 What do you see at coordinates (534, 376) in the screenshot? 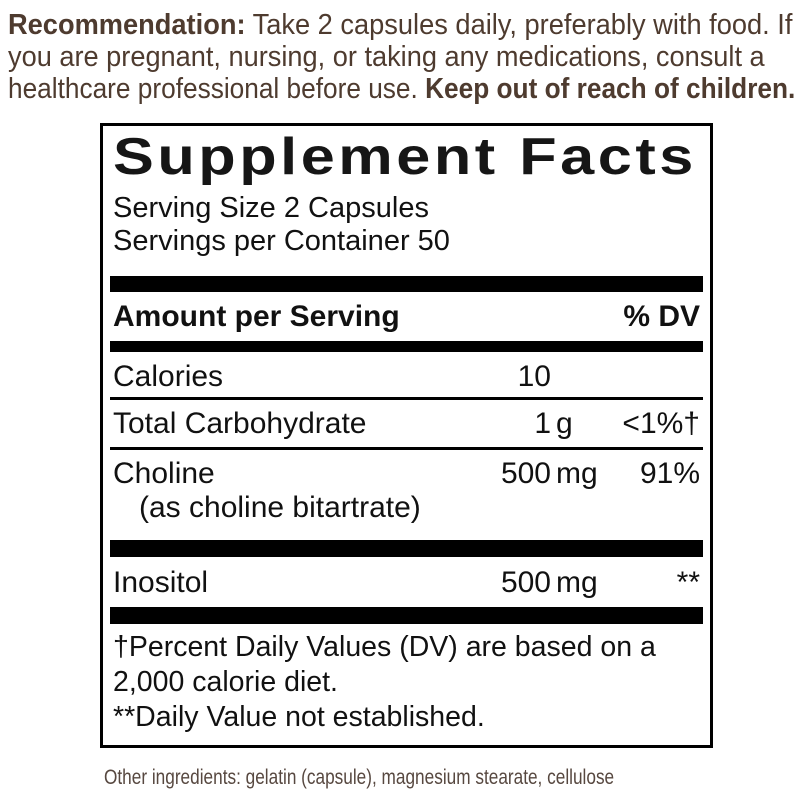
I see `amount-value: 10` at bounding box center [534, 376].